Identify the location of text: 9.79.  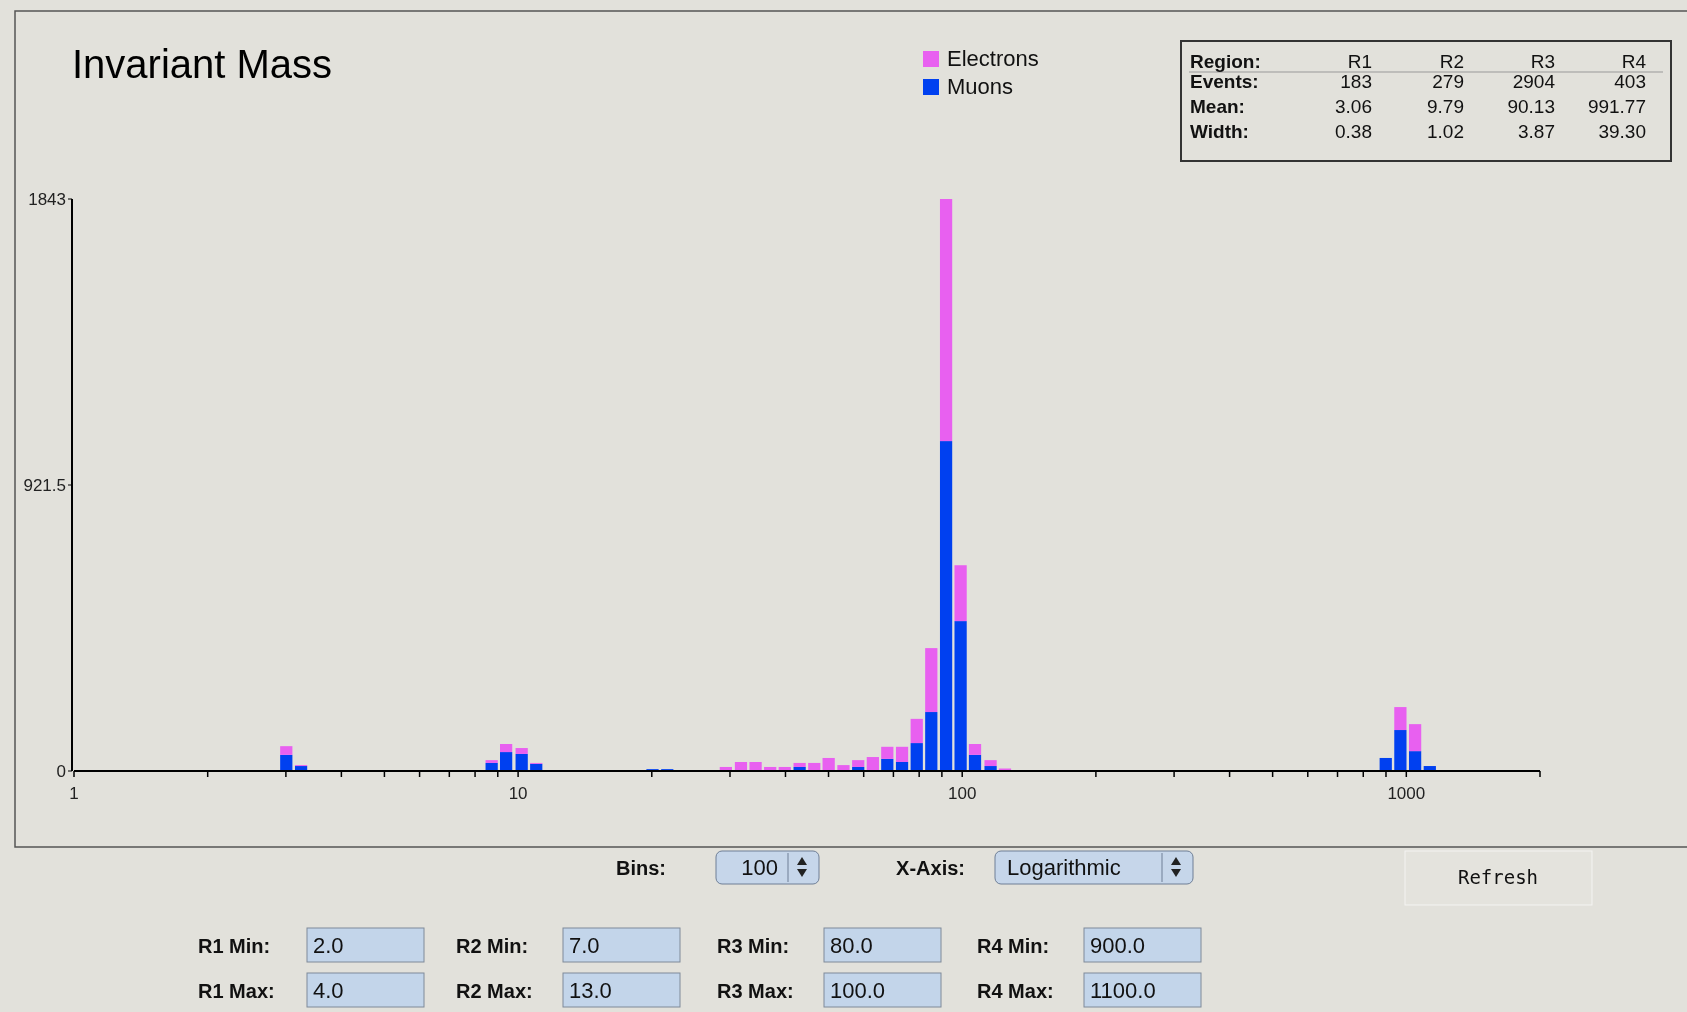
(1445, 106).